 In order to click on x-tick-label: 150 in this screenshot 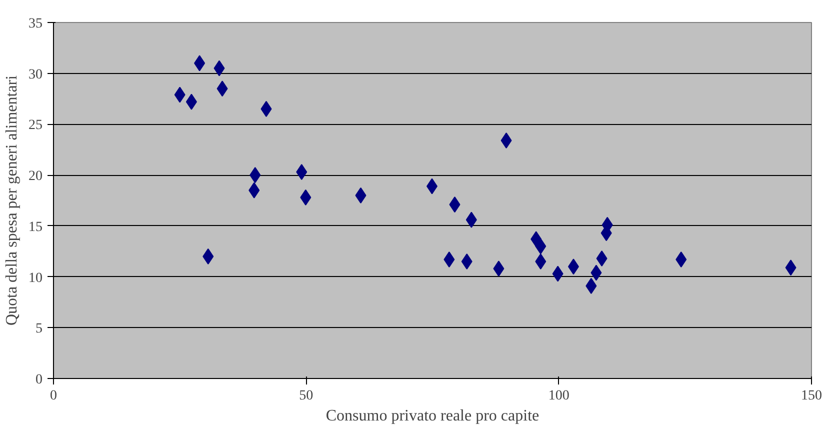, I will do `click(811, 396)`.